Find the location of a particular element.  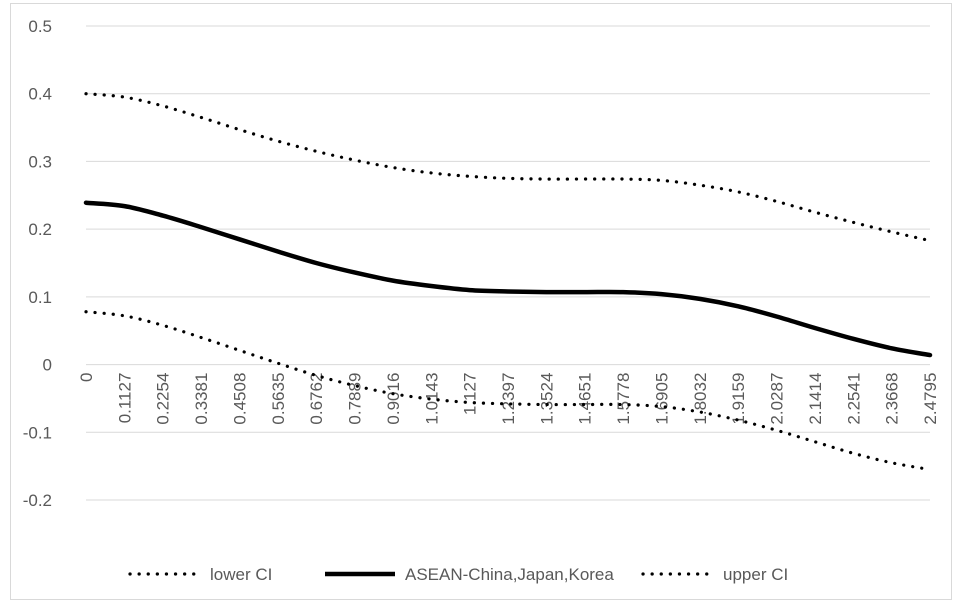

y-tick-label: 0.2 is located at coordinates (40, 229).